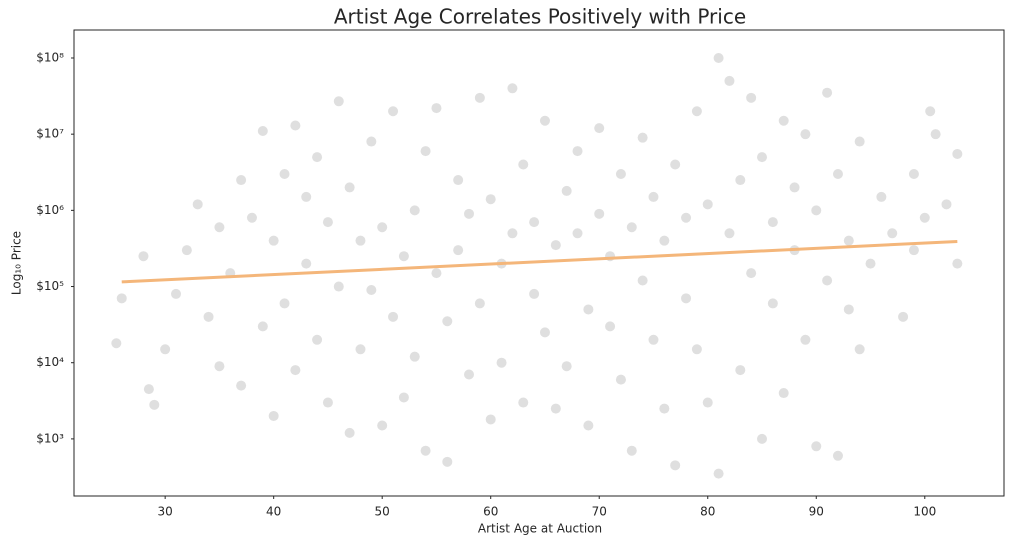 Image resolution: width=1014 pixels, height=546 pixels. What do you see at coordinates (540, 529) in the screenshot?
I see `x-axis-label: Artist Age at Auction` at bounding box center [540, 529].